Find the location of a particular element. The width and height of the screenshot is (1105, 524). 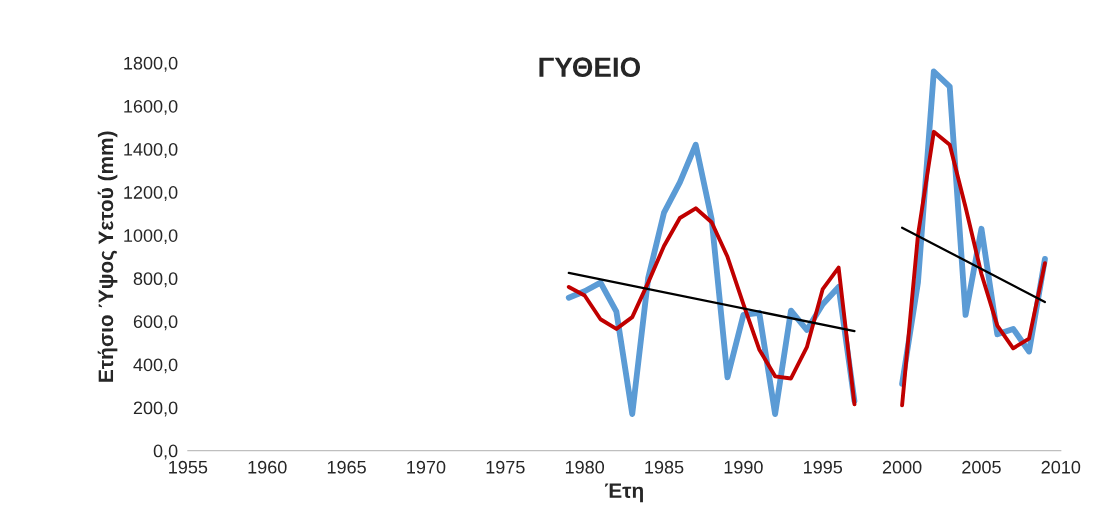

chart-title: ΓΥΘΕΙΟ is located at coordinates (590, 67).